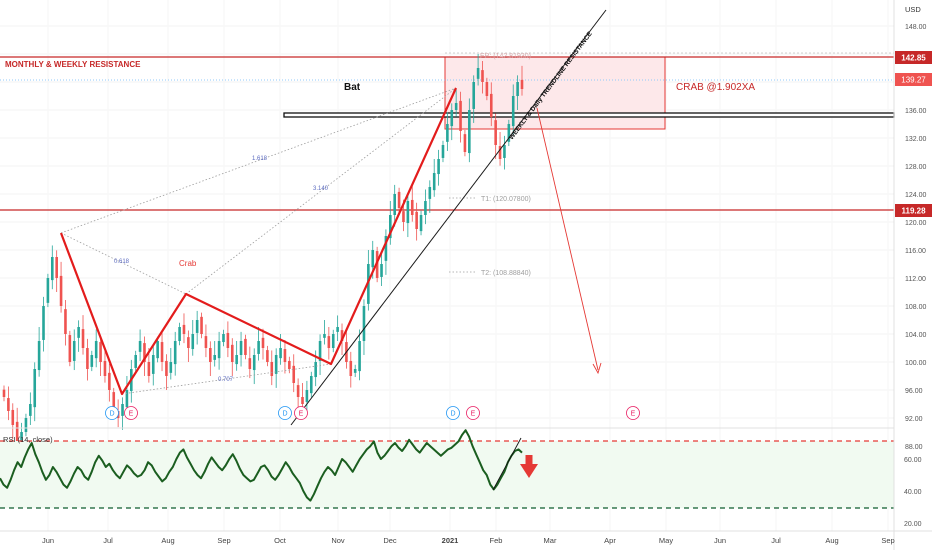 The height and width of the screenshot is (550, 932). I want to click on crab-label: Crab, so click(188, 263).